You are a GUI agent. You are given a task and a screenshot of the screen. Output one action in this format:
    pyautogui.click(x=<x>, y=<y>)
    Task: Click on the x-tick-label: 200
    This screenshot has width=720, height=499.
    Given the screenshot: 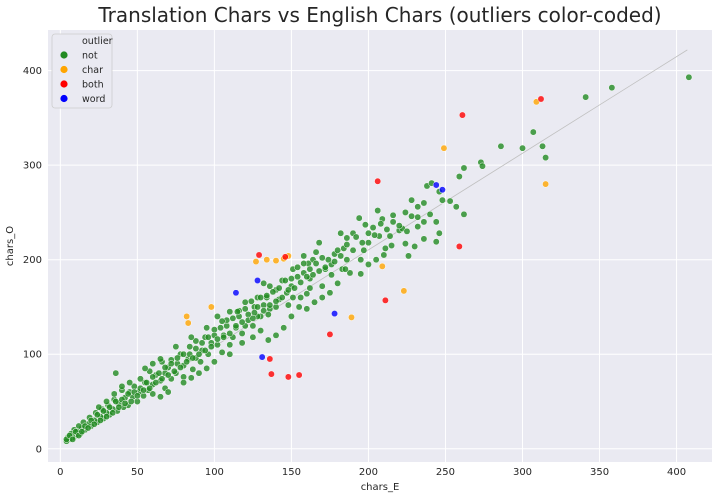 What is the action you would take?
    pyautogui.click(x=368, y=472)
    